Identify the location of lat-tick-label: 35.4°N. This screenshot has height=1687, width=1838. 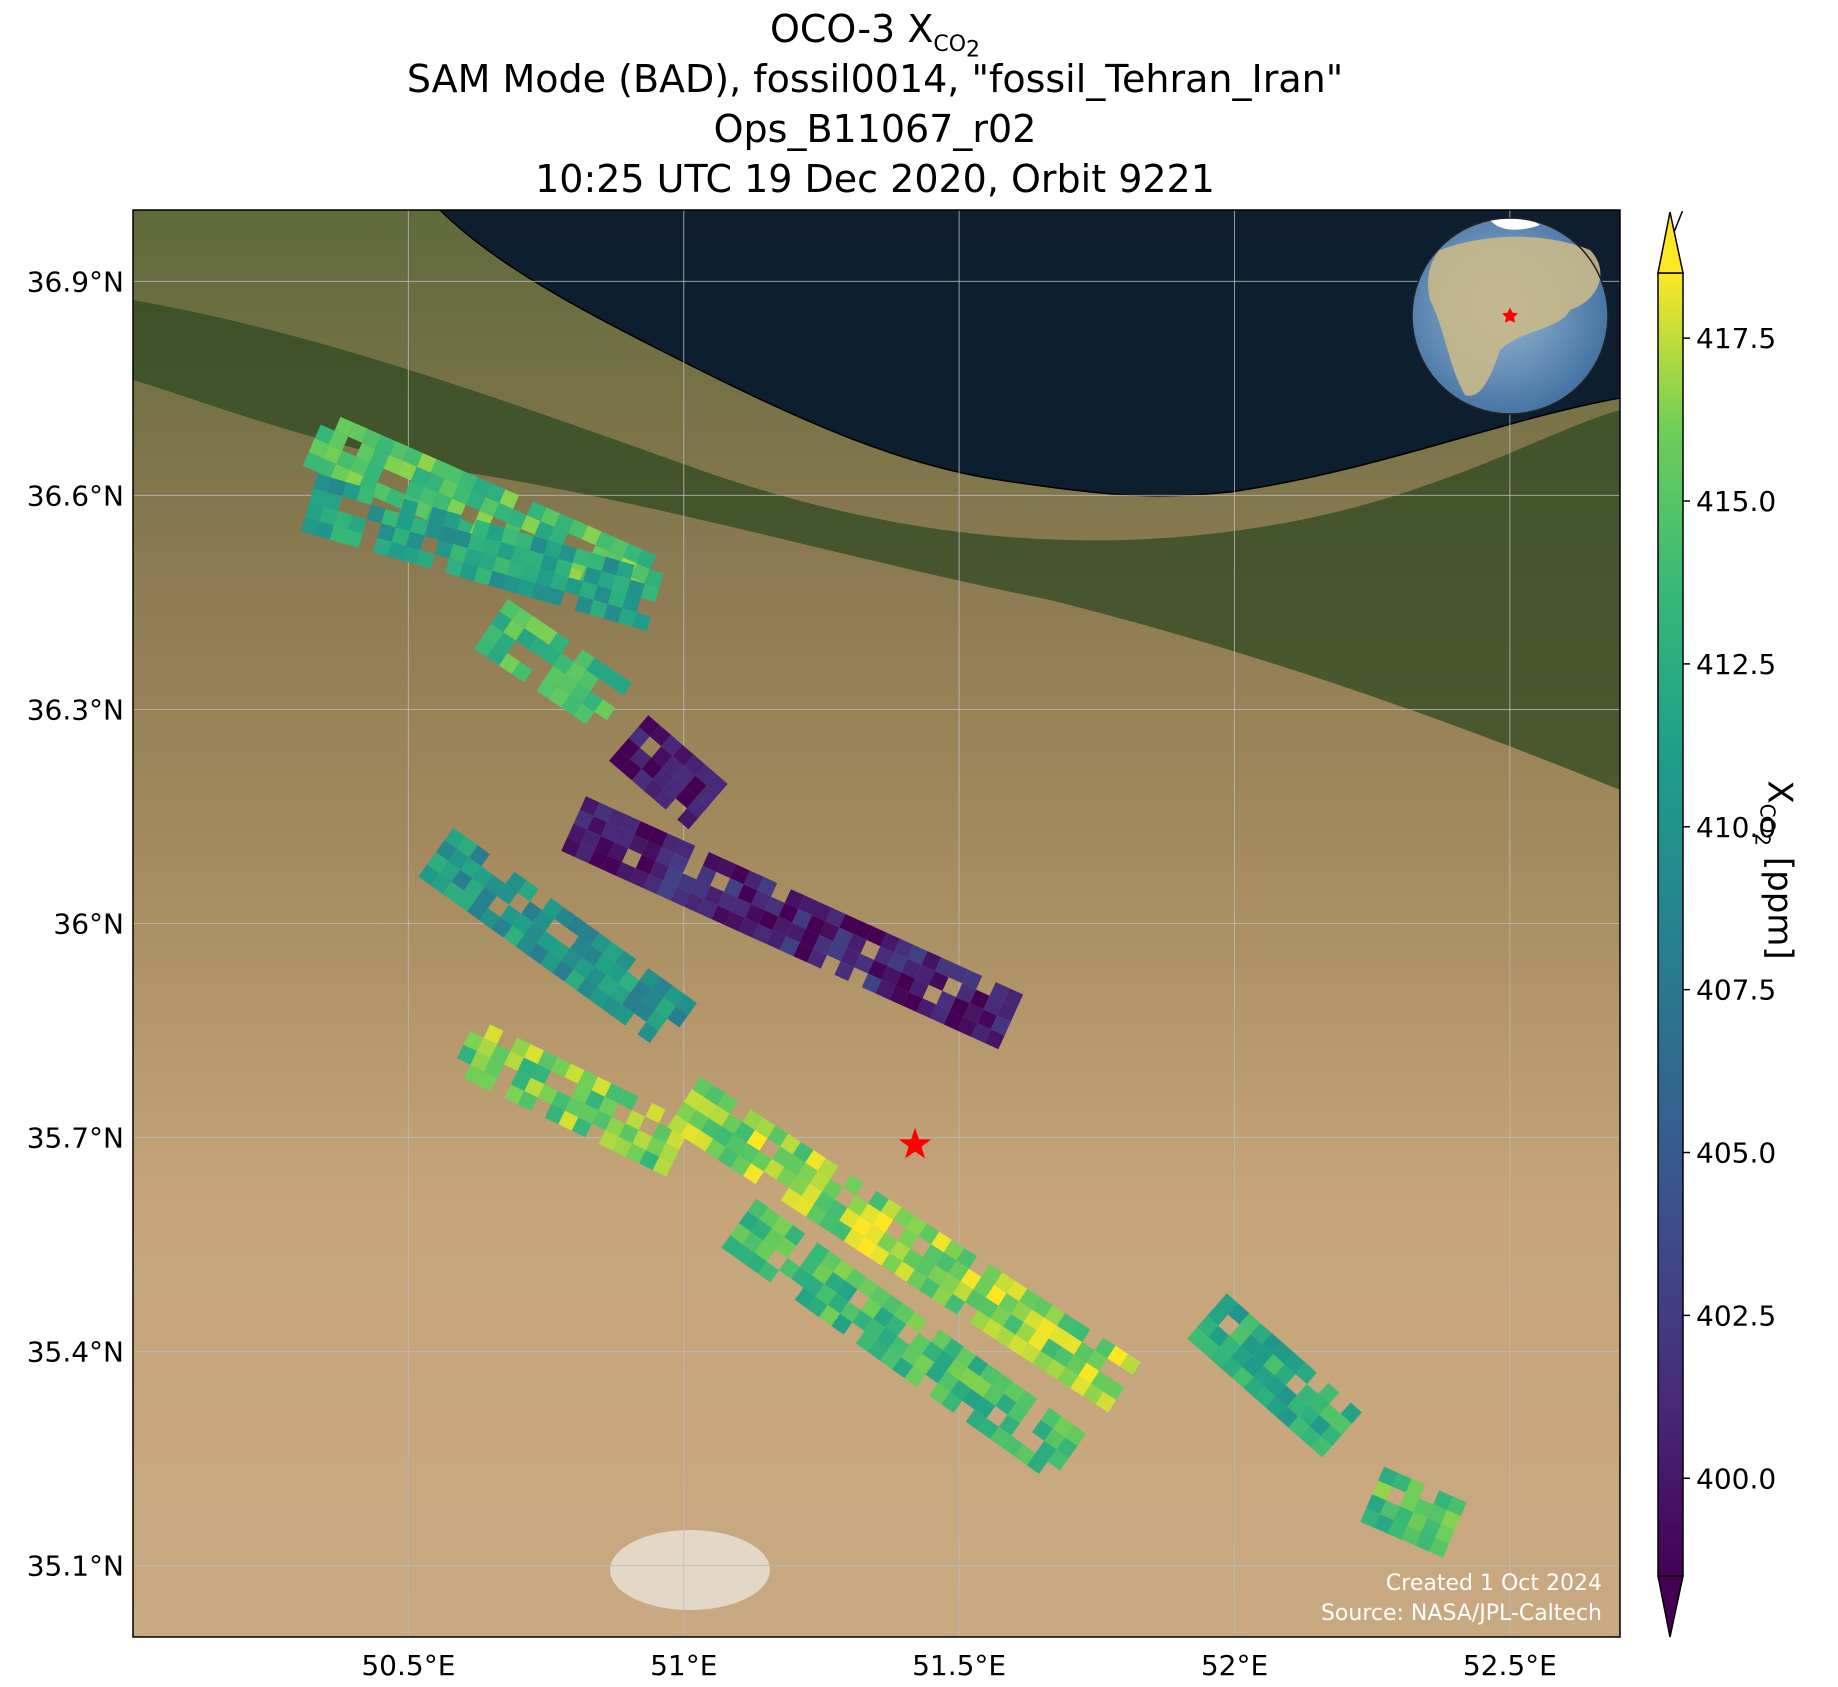
(75, 1352).